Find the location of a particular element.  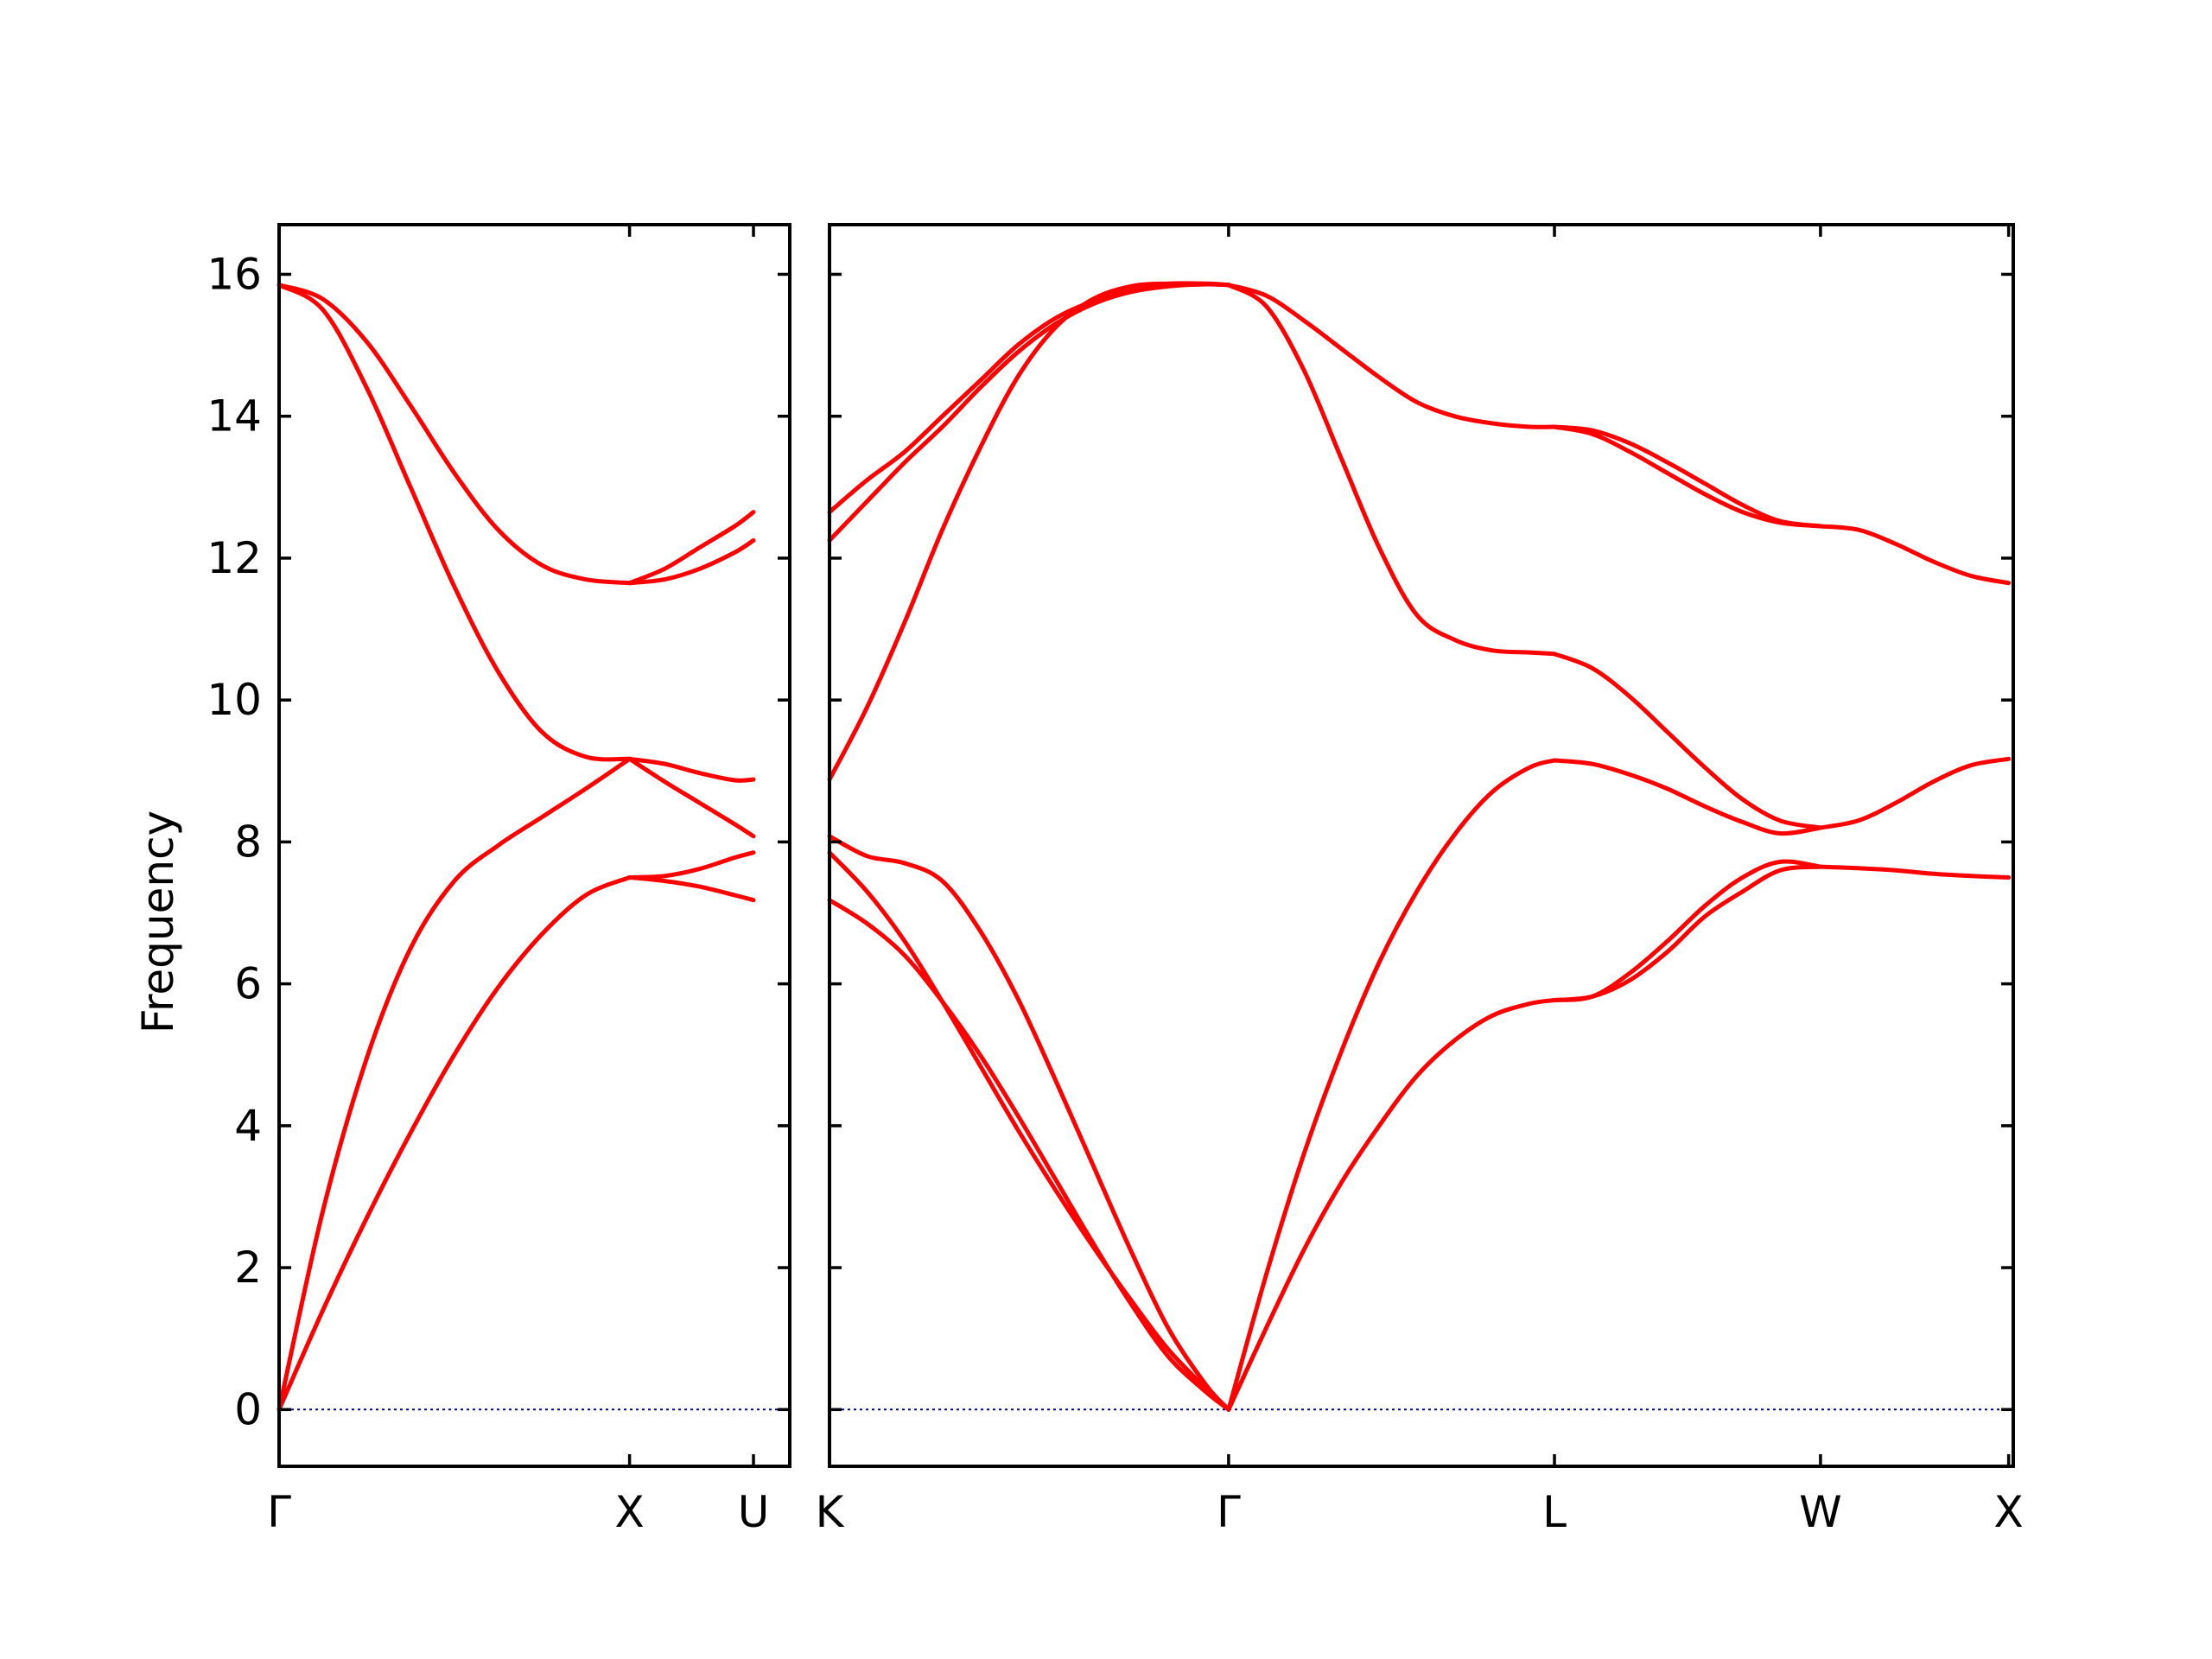

y-tick-label: 12 is located at coordinates (234, 558).